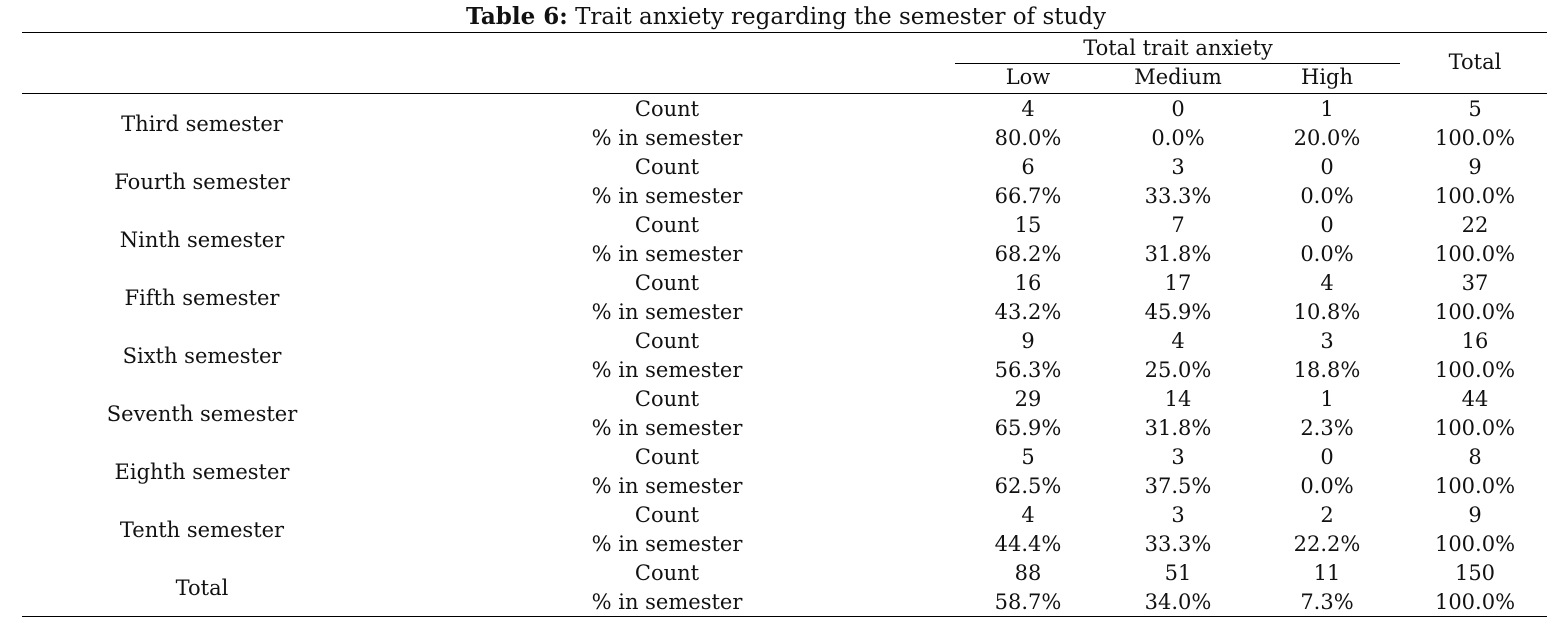 The image size is (1555, 631). What do you see at coordinates (1327, 138) in the screenshot?
I see `pct-cell: 20.0%` at bounding box center [1327, 138].